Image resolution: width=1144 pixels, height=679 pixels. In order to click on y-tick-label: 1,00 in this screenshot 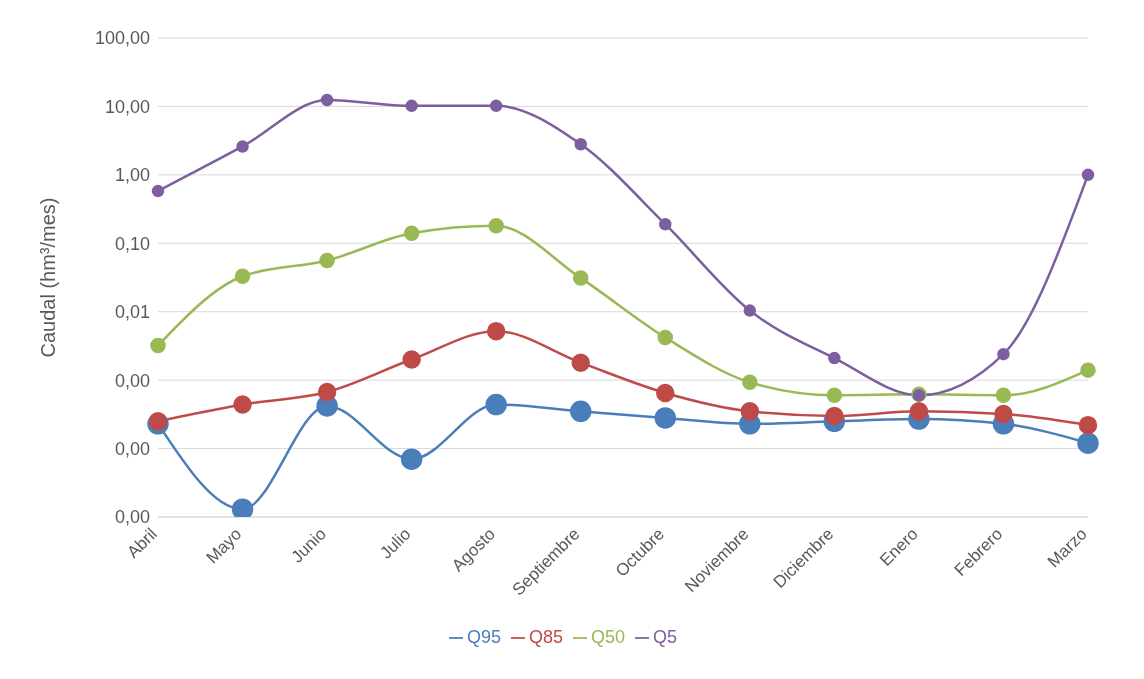, I will do `click(132, 175)`.